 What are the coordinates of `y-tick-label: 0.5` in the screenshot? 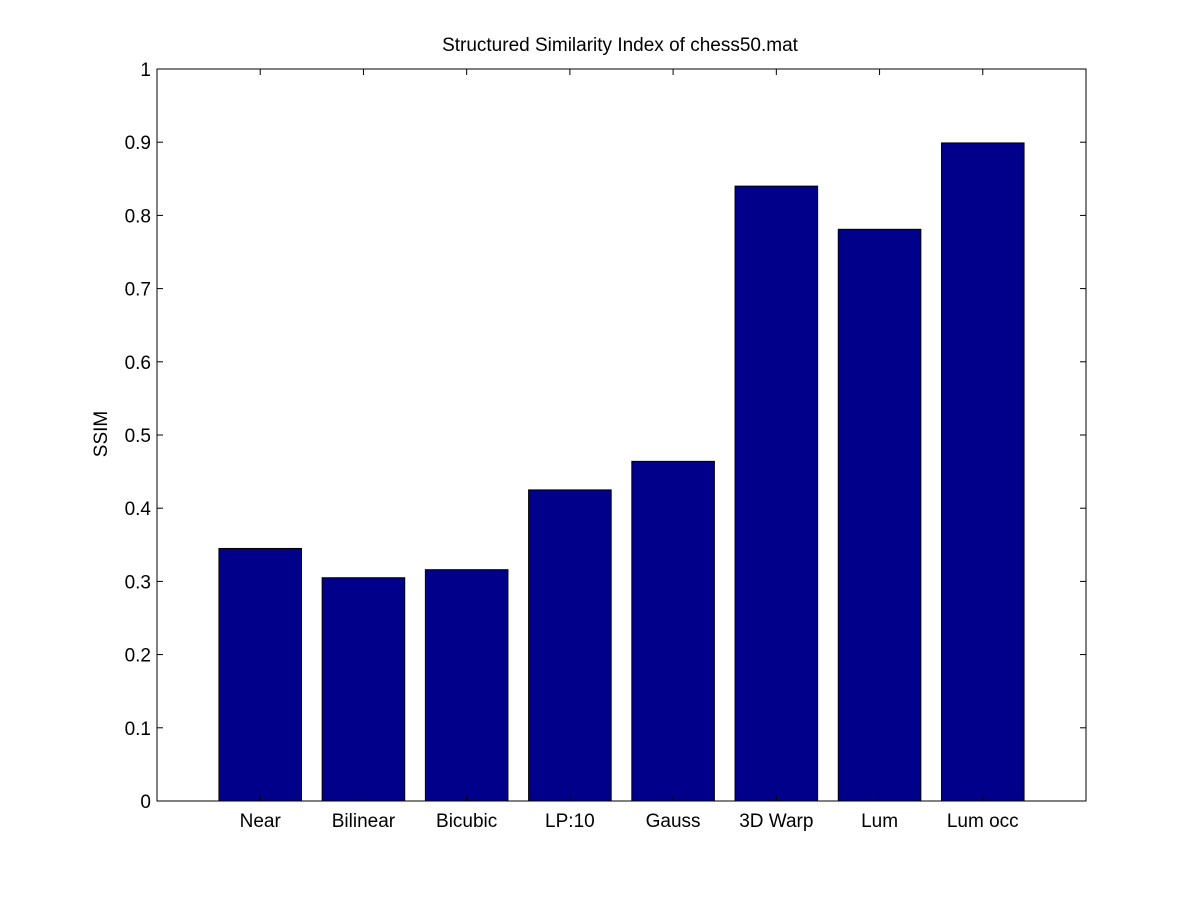 It's located at (138, 436).